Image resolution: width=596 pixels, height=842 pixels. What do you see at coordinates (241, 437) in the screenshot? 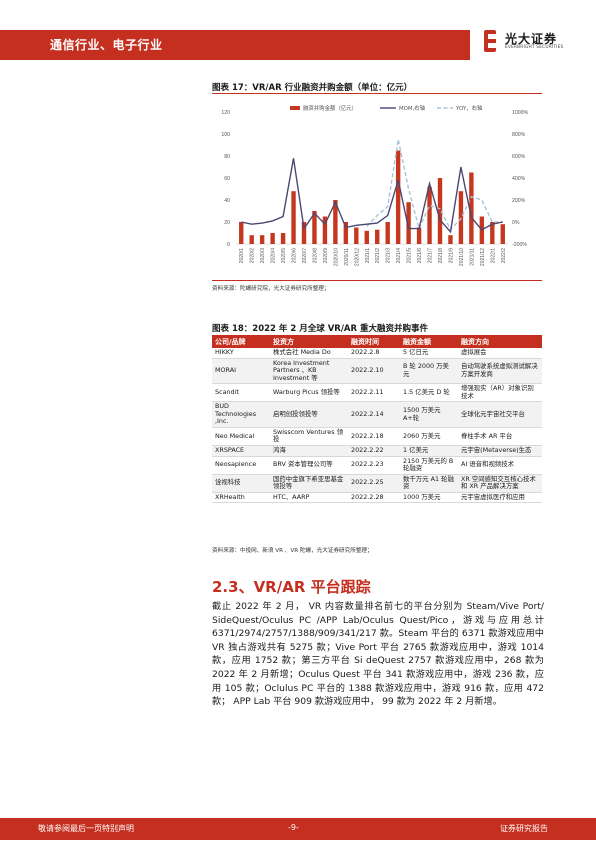
I see `cell-company: Neo Medical` at bounding box center [241, 437].